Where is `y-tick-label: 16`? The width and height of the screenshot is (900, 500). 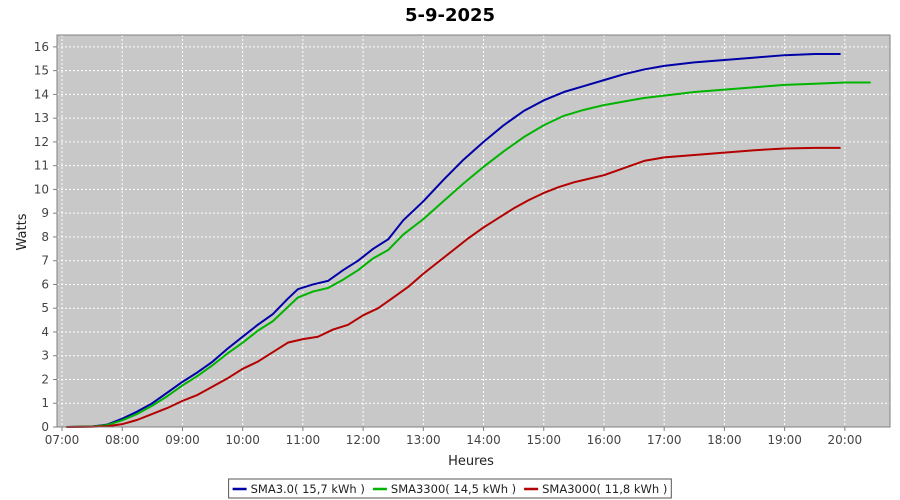
y-tick-label: 16 is located at coordinates (41, 47).